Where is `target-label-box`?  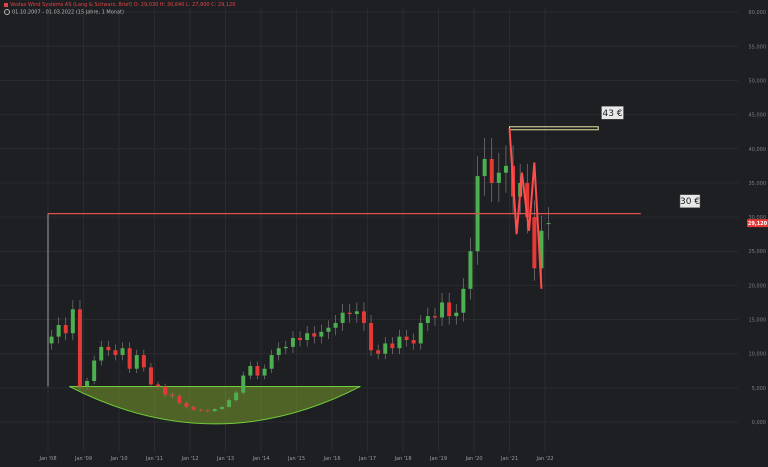 target-label-box is located at coordinates (612, 113).